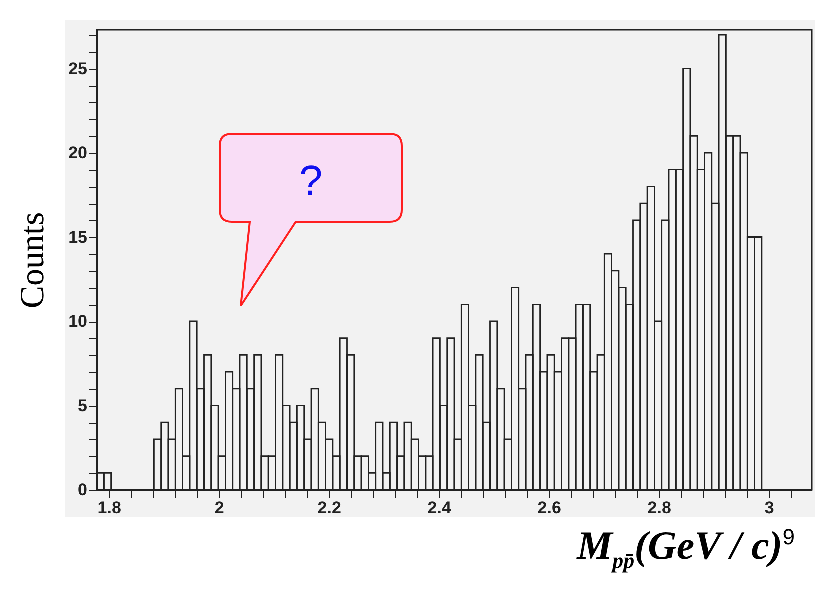 The height and width of the screenshot is (590, 825). I want to click on x-tick-label: 1.8, so click(110, 508).